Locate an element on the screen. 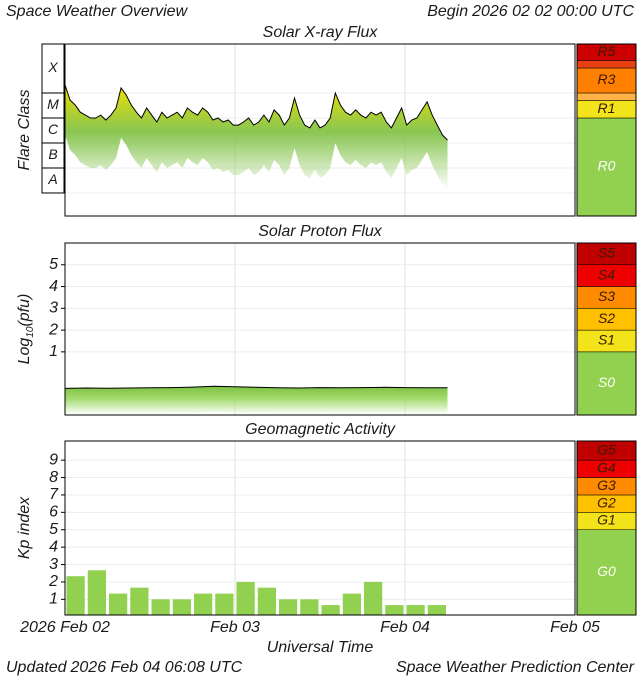  scale-label: R5 is located at coordinates (607, 51).